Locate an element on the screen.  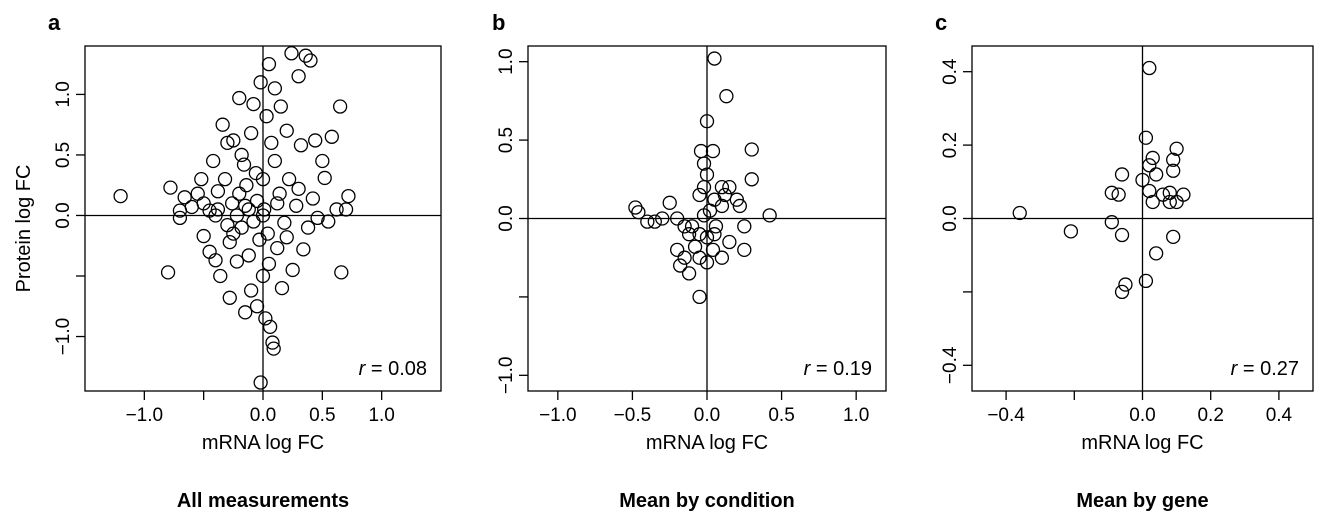
correlation-label: r = 0.27 is located at coordinates (1265, 369).